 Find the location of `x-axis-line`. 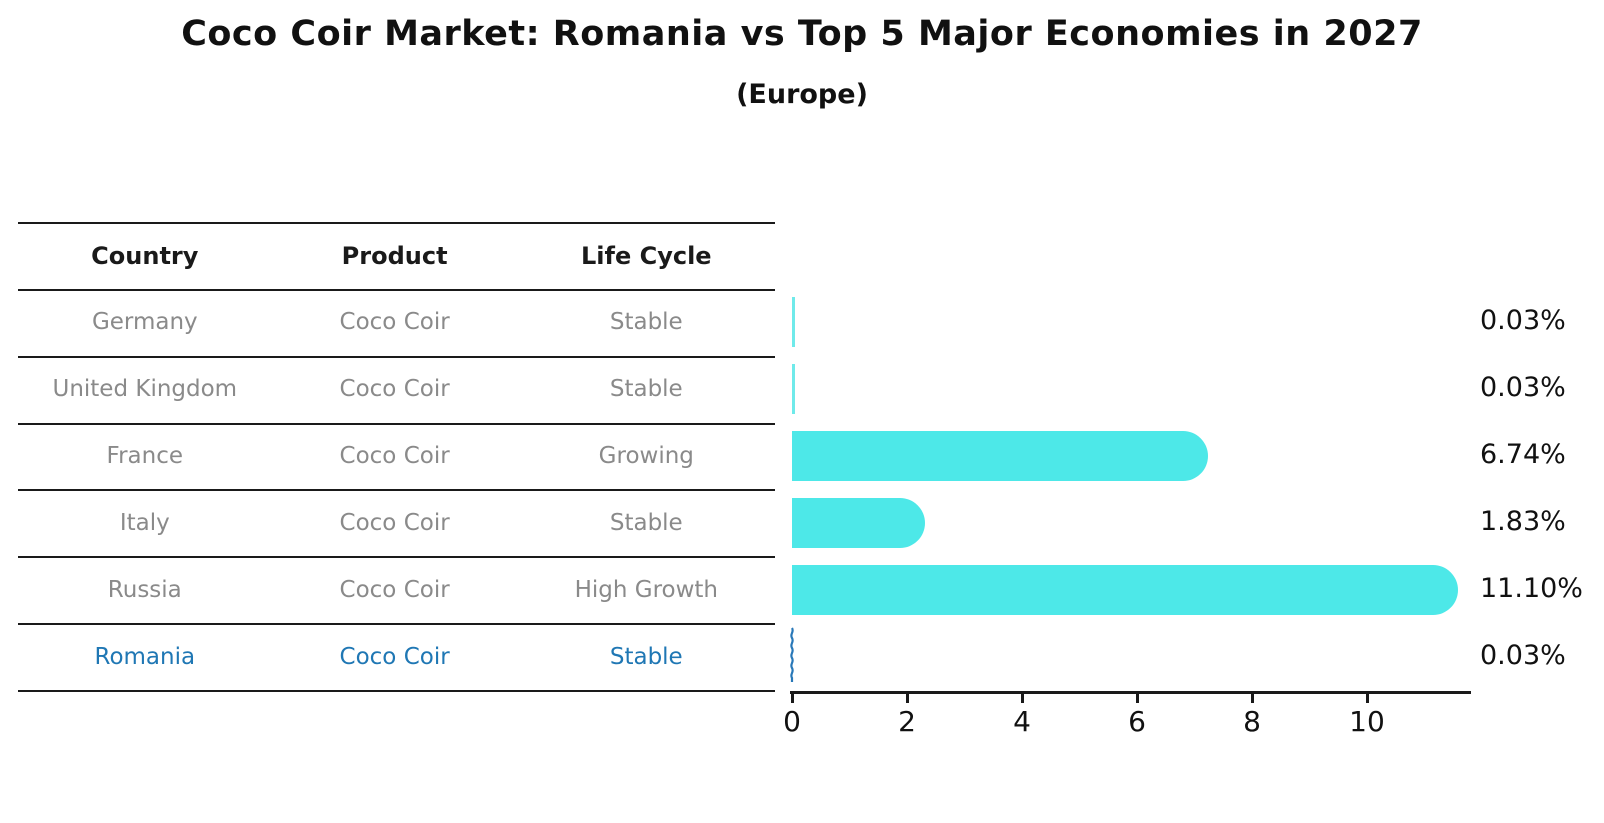

x-axis-line is located at coordinates (1130, 692).